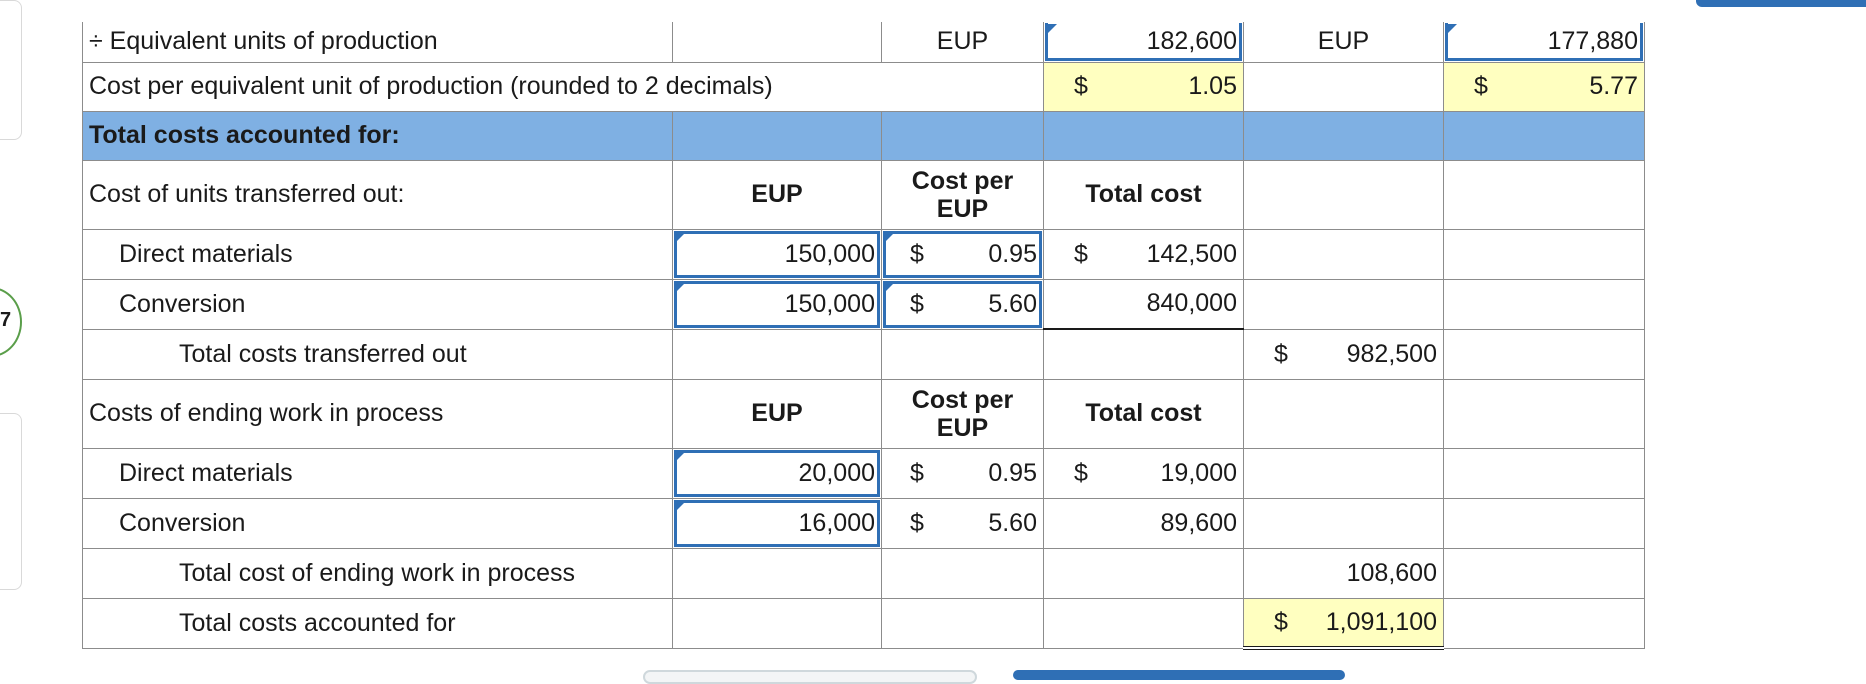 The height and width of the screenshot is (684, 1866). Describe the element at coordinates (377, 413) in the screenshot. I see `ending-wip-label: Costs of ending work in process` at that location.